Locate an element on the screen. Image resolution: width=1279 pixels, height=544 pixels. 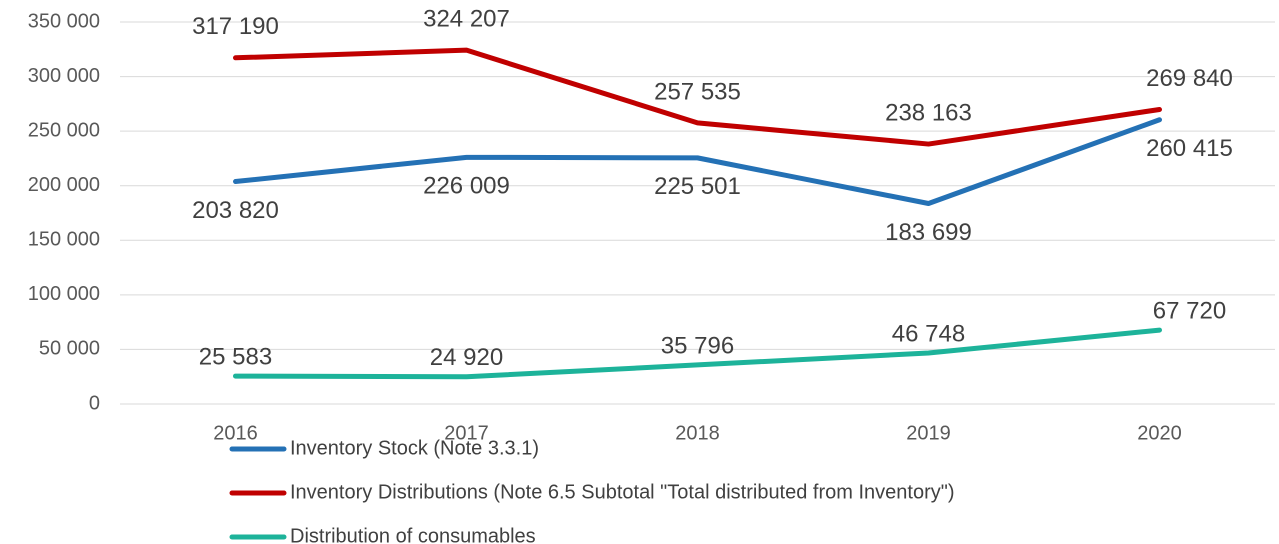
data-label: 238 163 is located at coordinates (928, 112).